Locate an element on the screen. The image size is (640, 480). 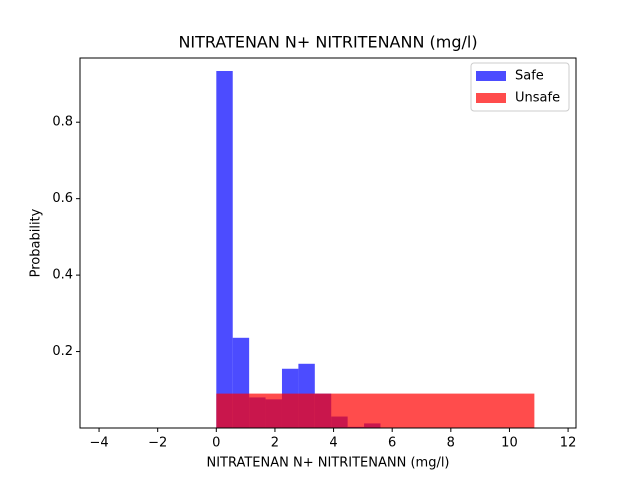
y-axis-label: Probability is located at coordinates (36, 242).